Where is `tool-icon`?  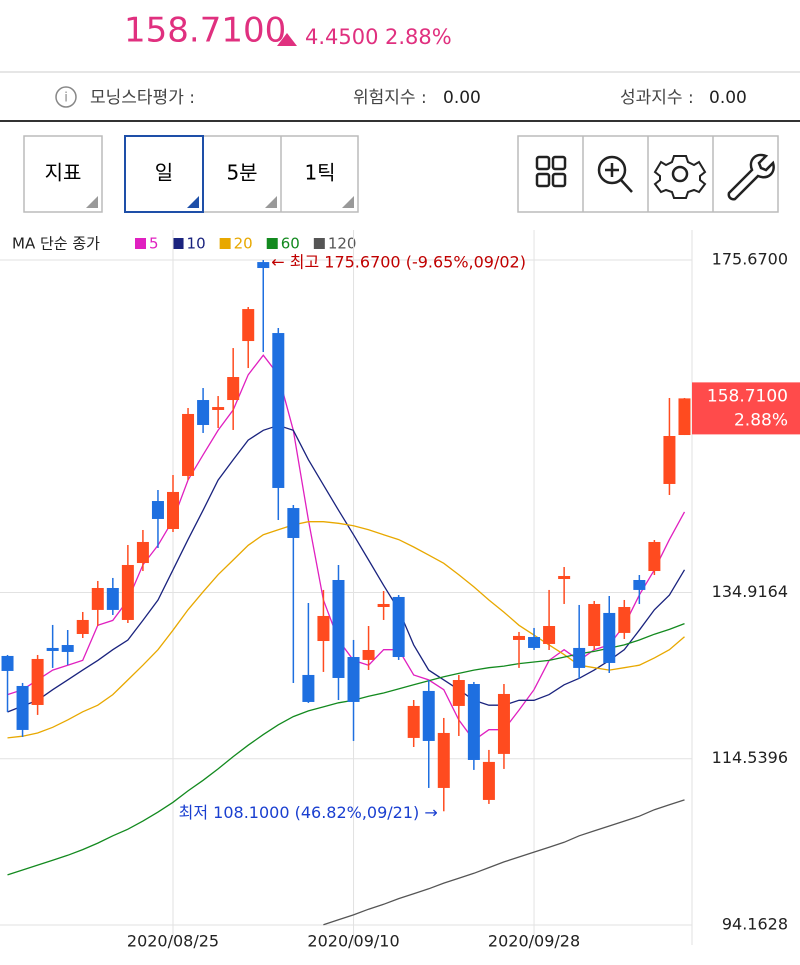 tool-icon is located at coordinates (751, 177).